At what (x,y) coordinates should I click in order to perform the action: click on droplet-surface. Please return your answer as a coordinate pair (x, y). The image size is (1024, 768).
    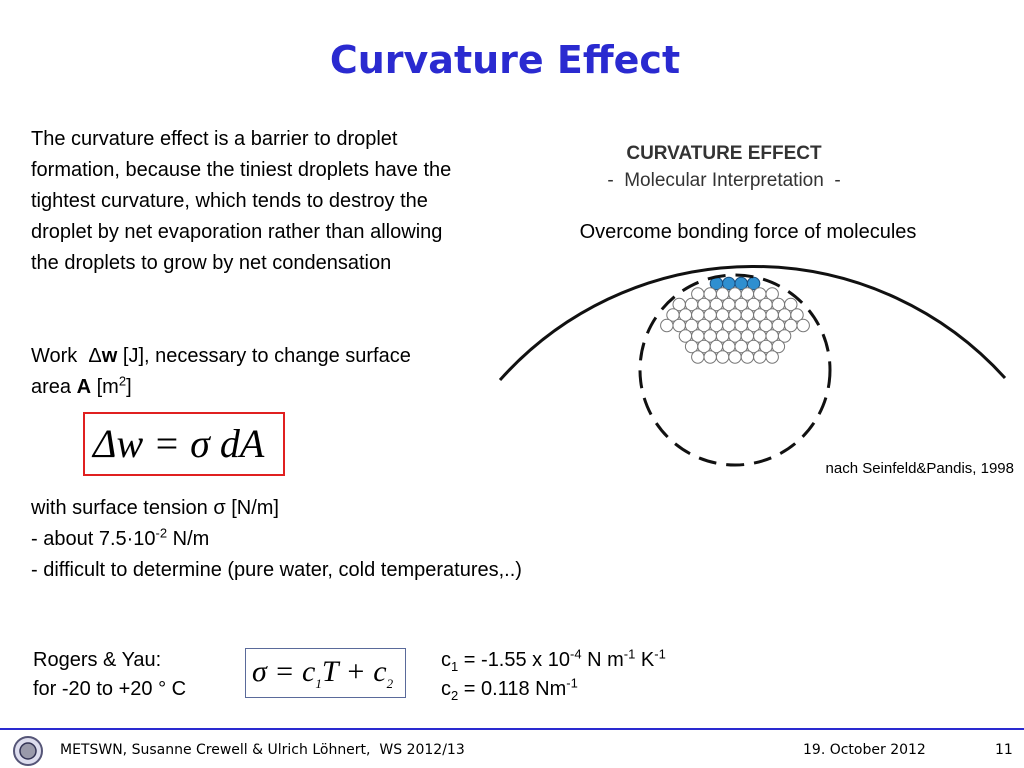
    Looking at the image, I should click on (752, 322).